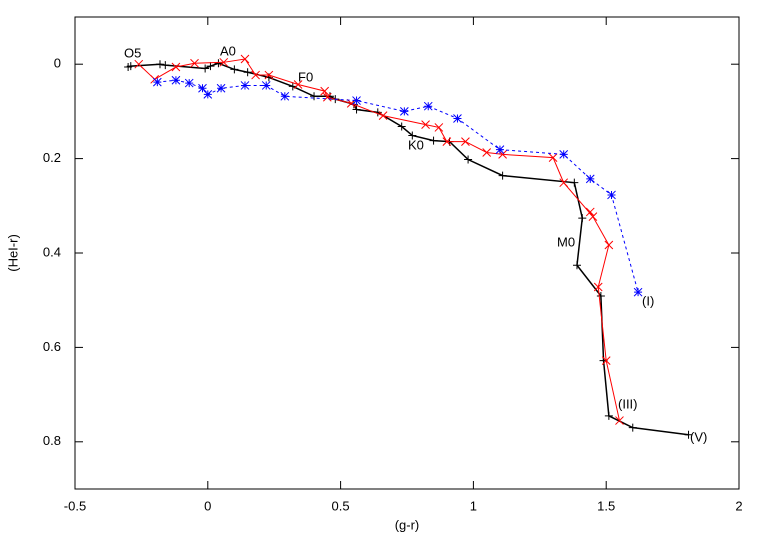 The height and width of the screenshot is (539, 763). I want to click on x-axis-label: (g-r), so click(407, 524).